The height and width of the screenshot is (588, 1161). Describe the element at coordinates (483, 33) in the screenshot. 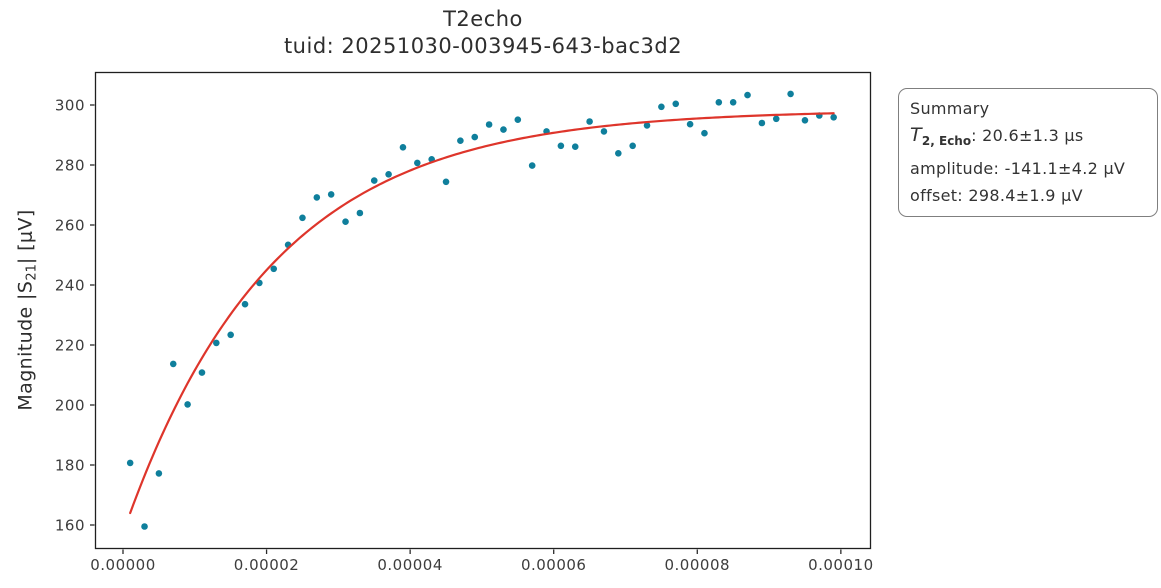

I see `chart-header: T2echo tuid: 20251030-003945-643-bac3d2` at that location.